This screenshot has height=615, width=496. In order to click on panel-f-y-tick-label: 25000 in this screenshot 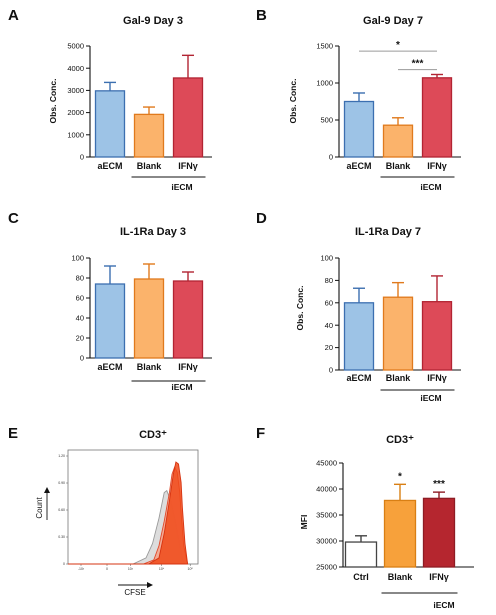, I will do `click(326, 567)`.